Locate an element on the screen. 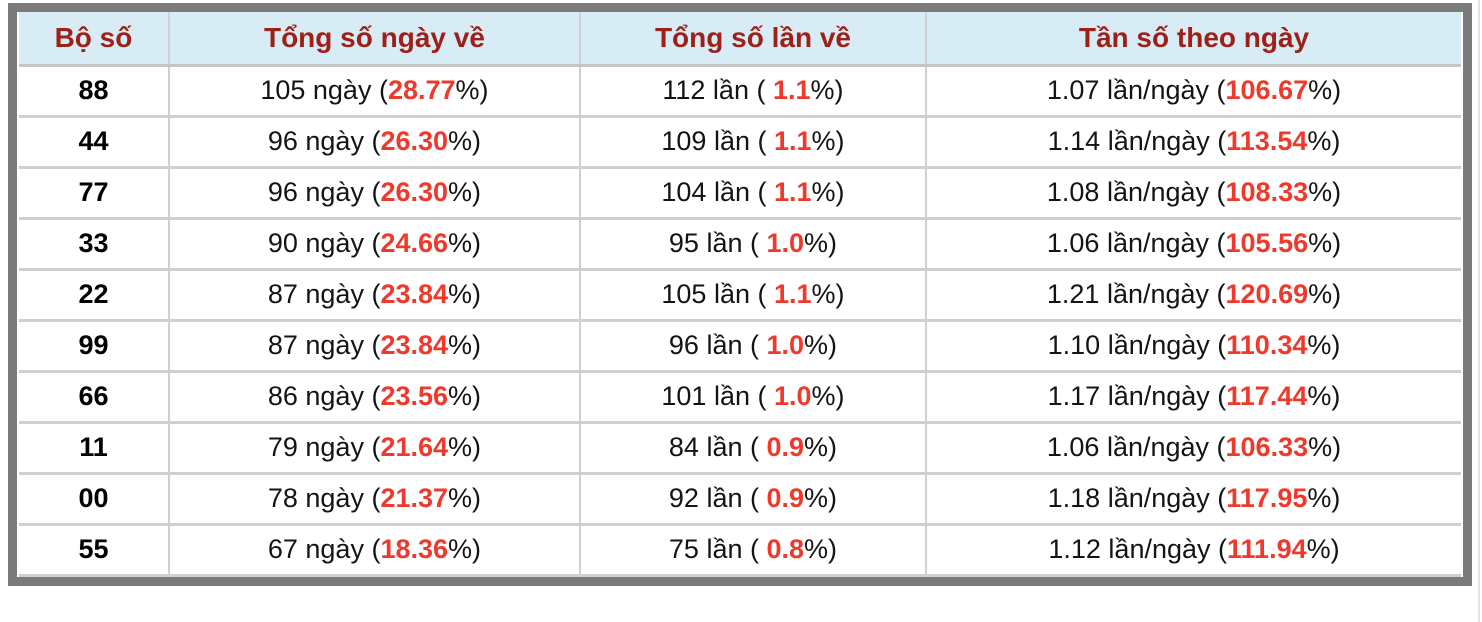  cell-frequency: 1.07 lần/ngày (106.67%) is located at coordinates (1193, 91).